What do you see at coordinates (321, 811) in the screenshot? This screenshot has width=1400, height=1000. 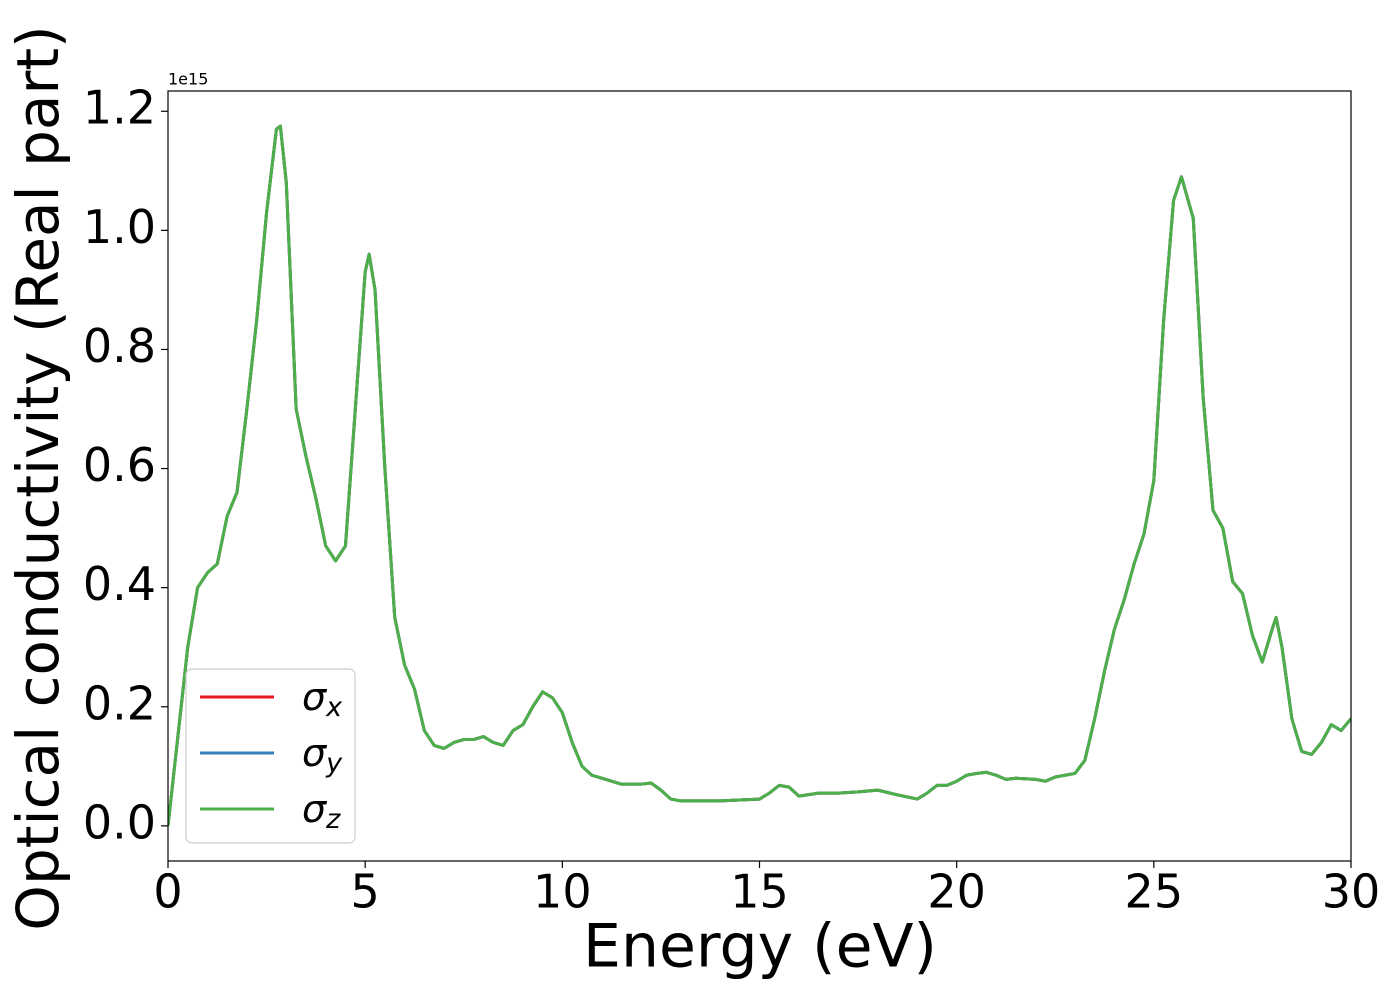 I see `legend-label: σz` at bounding box center [321, 811].